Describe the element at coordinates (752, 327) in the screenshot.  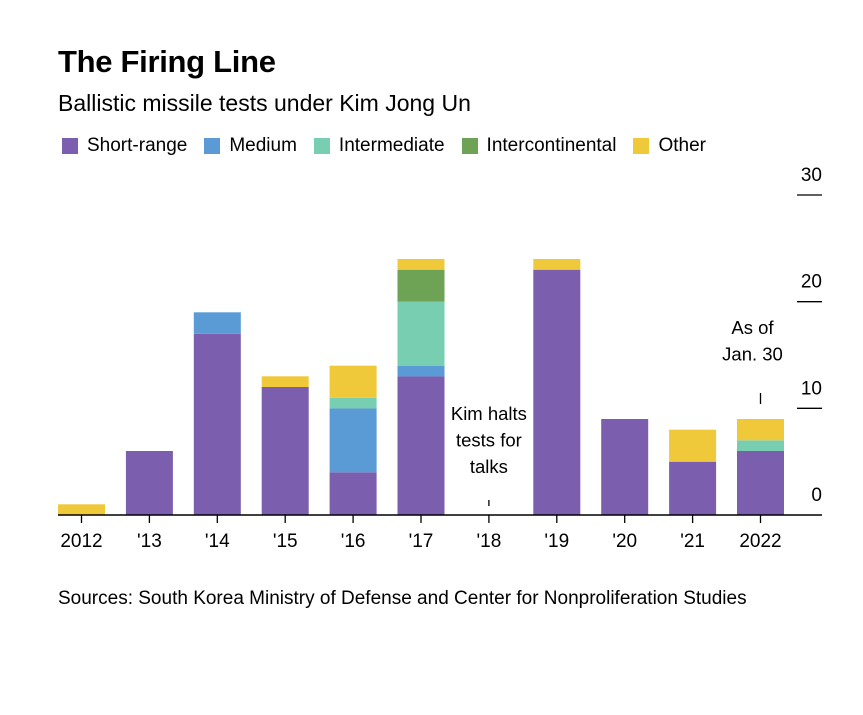
I see `annotation-text: As of` at that location.